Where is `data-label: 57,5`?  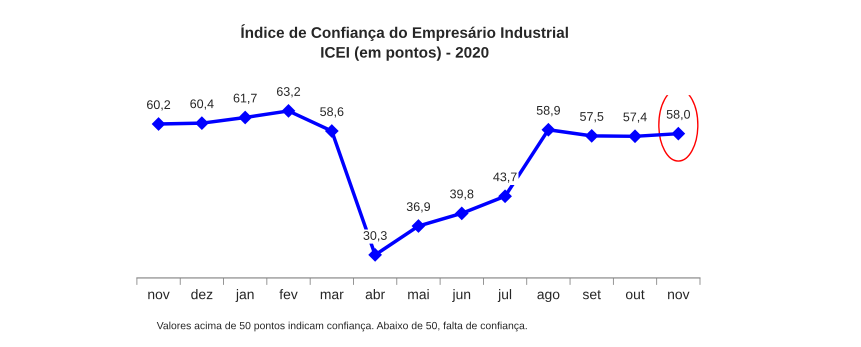
data-label: 57,5 is located at coordinates (592, 117).